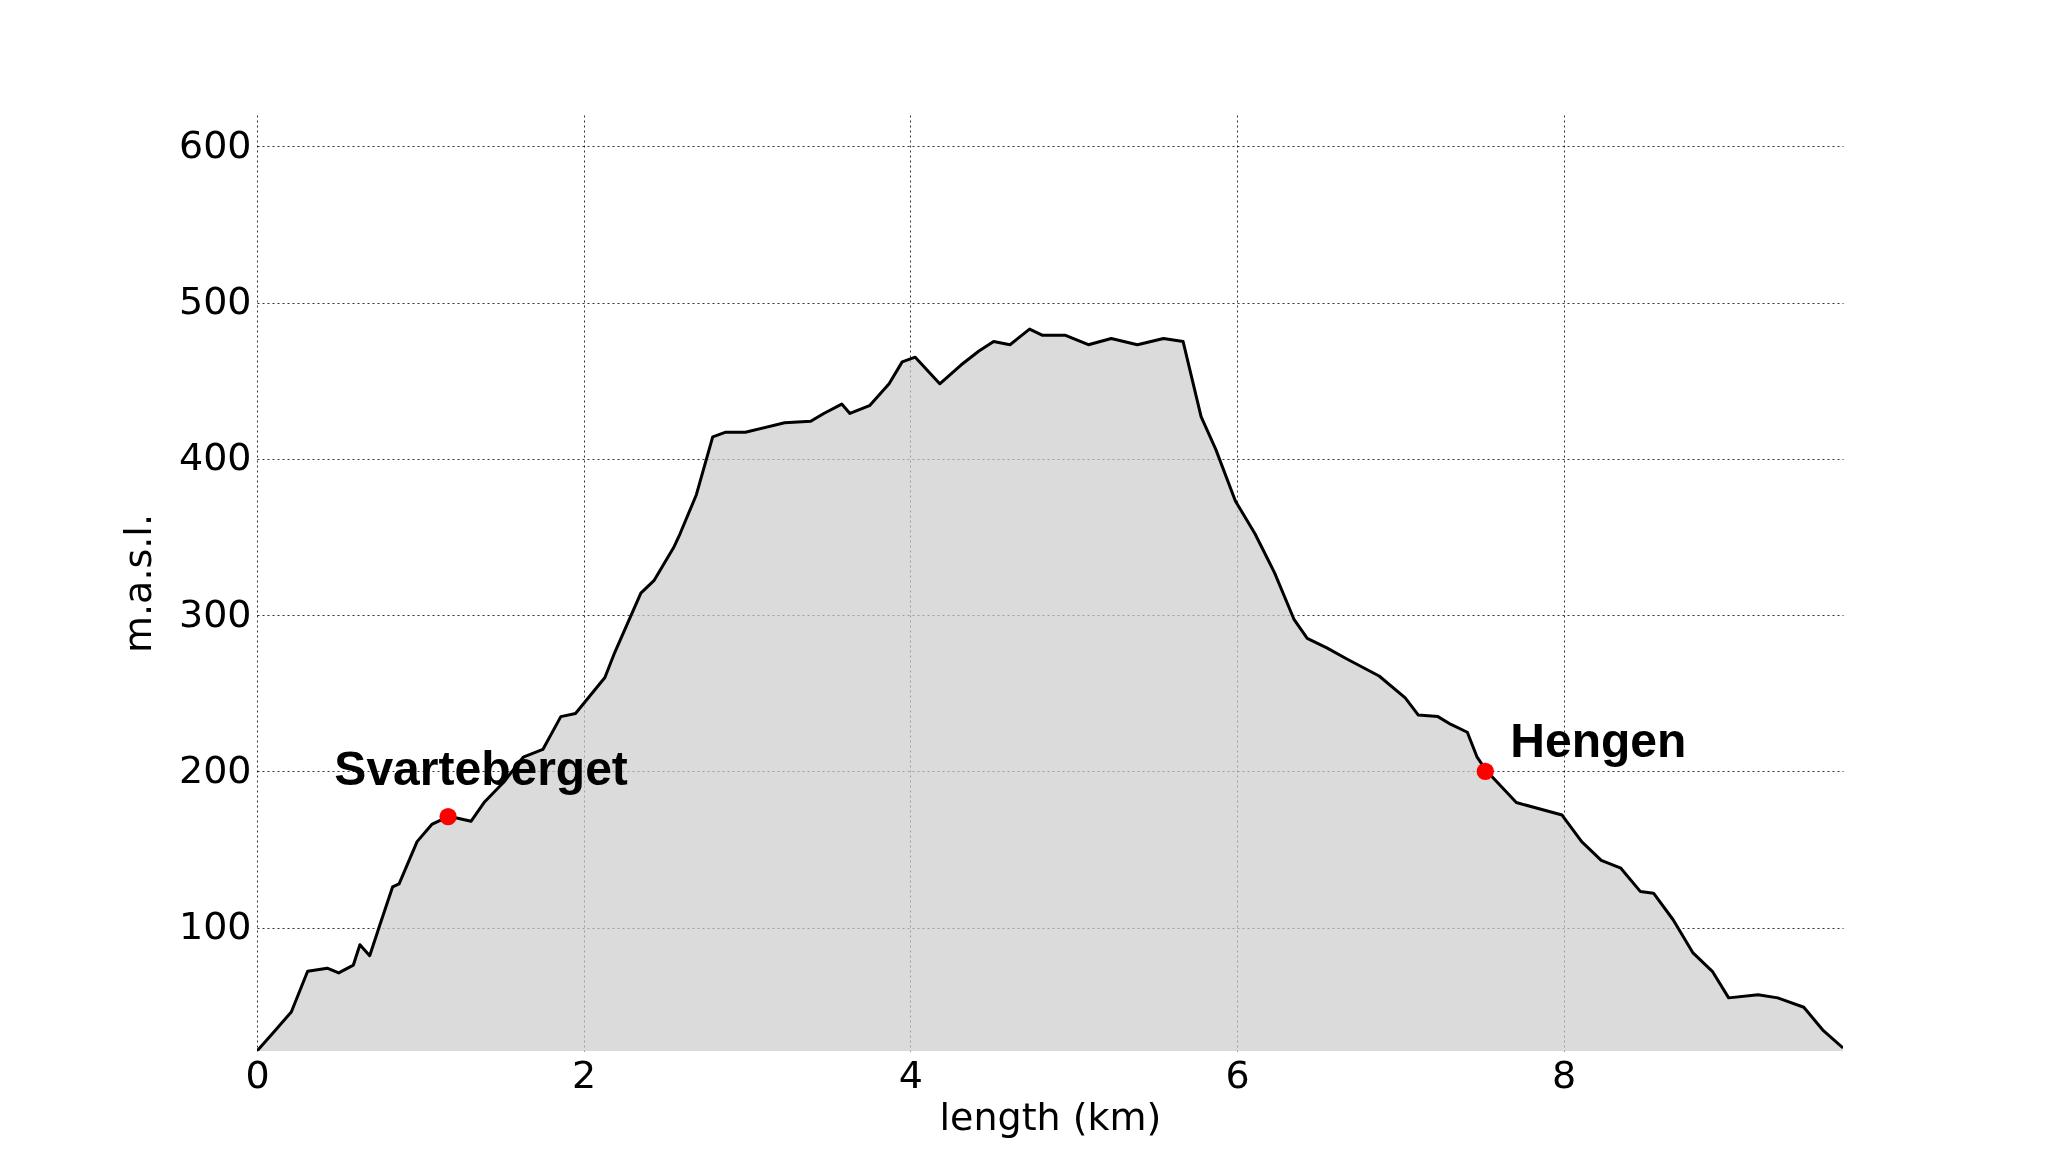 This screenshot has width=2048, height=1170. I want to click on y-axis-title: m.a.s.l., so click(137, 583).